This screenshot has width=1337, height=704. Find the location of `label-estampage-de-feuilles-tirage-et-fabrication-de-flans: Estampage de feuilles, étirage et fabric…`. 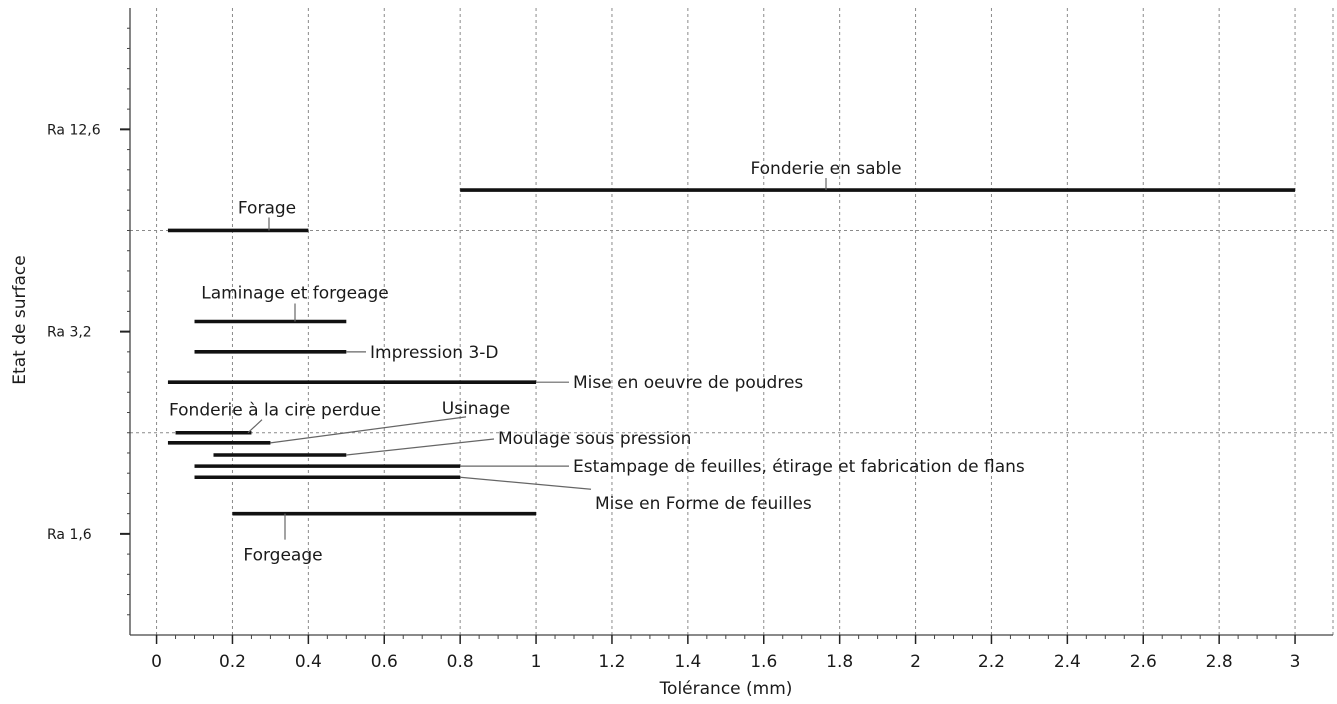

label-estampage-de-feuilles-tirage-et-fabrication-de-flans: Estampage de feuilles, étirage et fabric… is located at coordinates (799, 467).